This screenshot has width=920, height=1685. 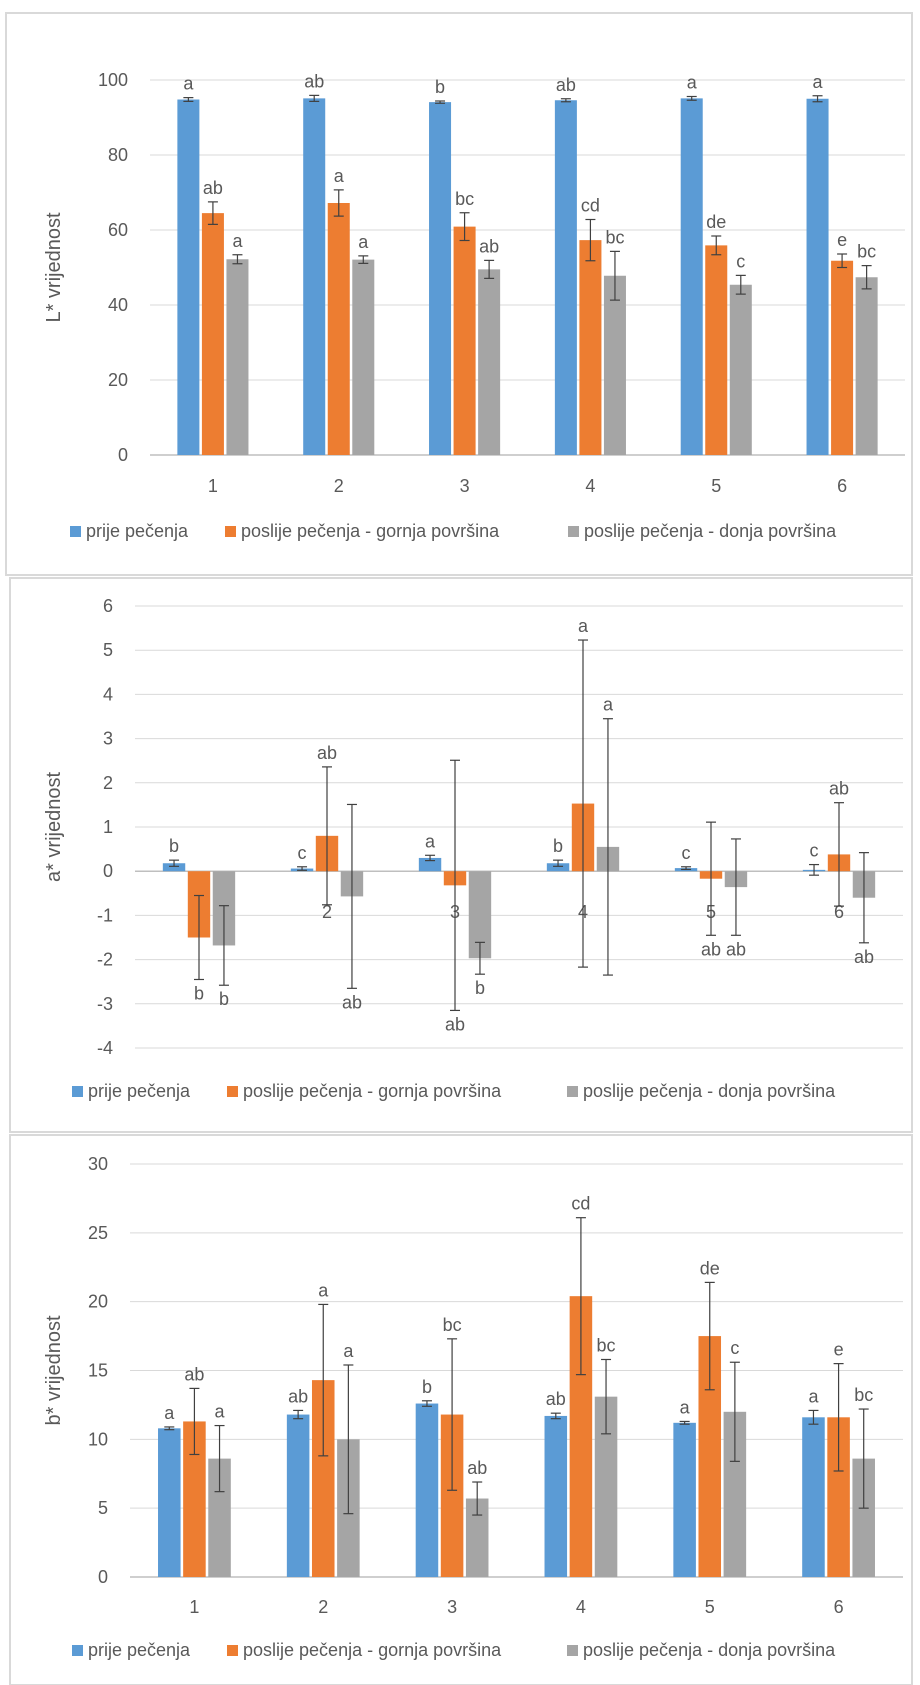 What do you see at coordinates (194, 1607) in the screenshot?
I see `x-tick-label: 1` at bounding box center [194, 1607].